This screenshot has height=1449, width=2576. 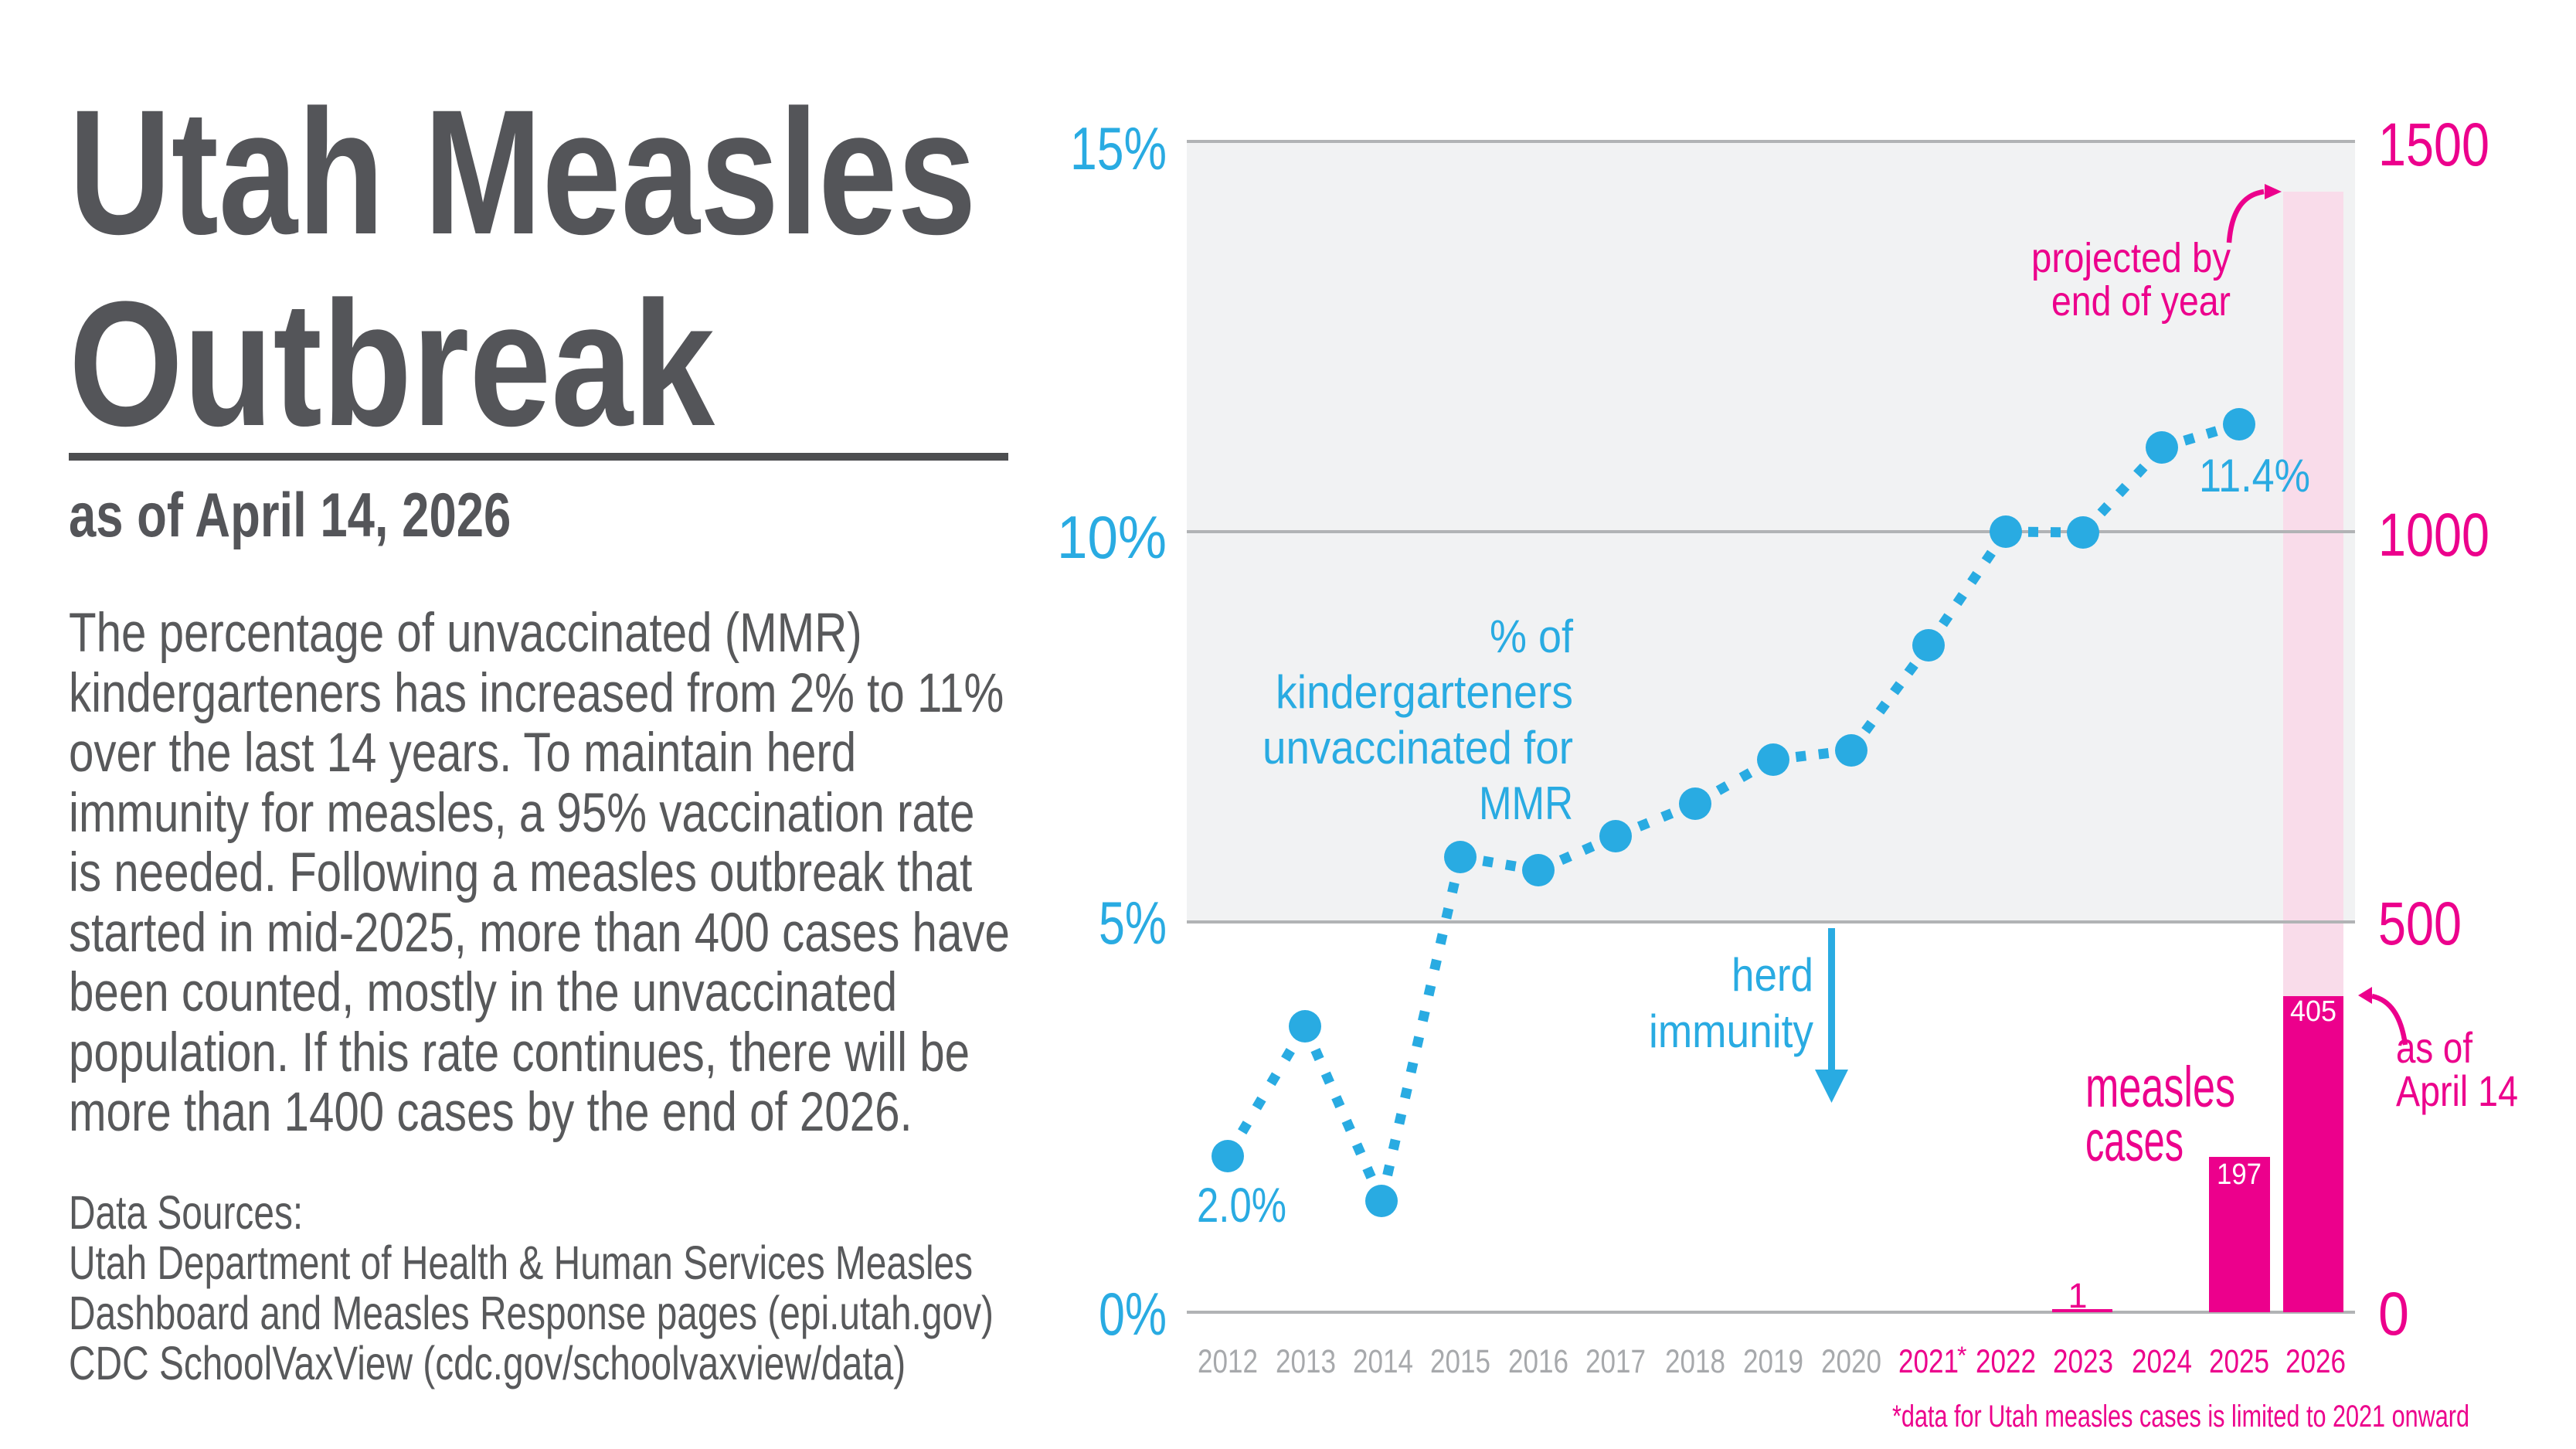 I want to click on svg-text: 1, so click(x=2077, y=1296).